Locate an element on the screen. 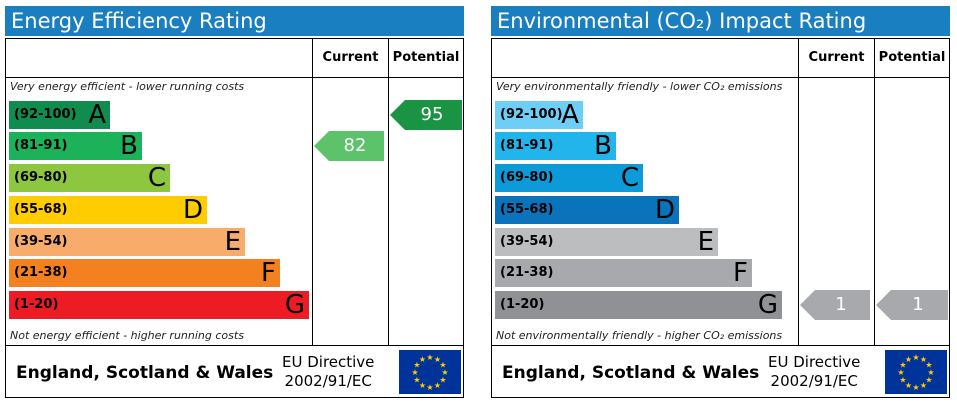  current-rating-arrow: 82 is located at coordinates (349, 146).